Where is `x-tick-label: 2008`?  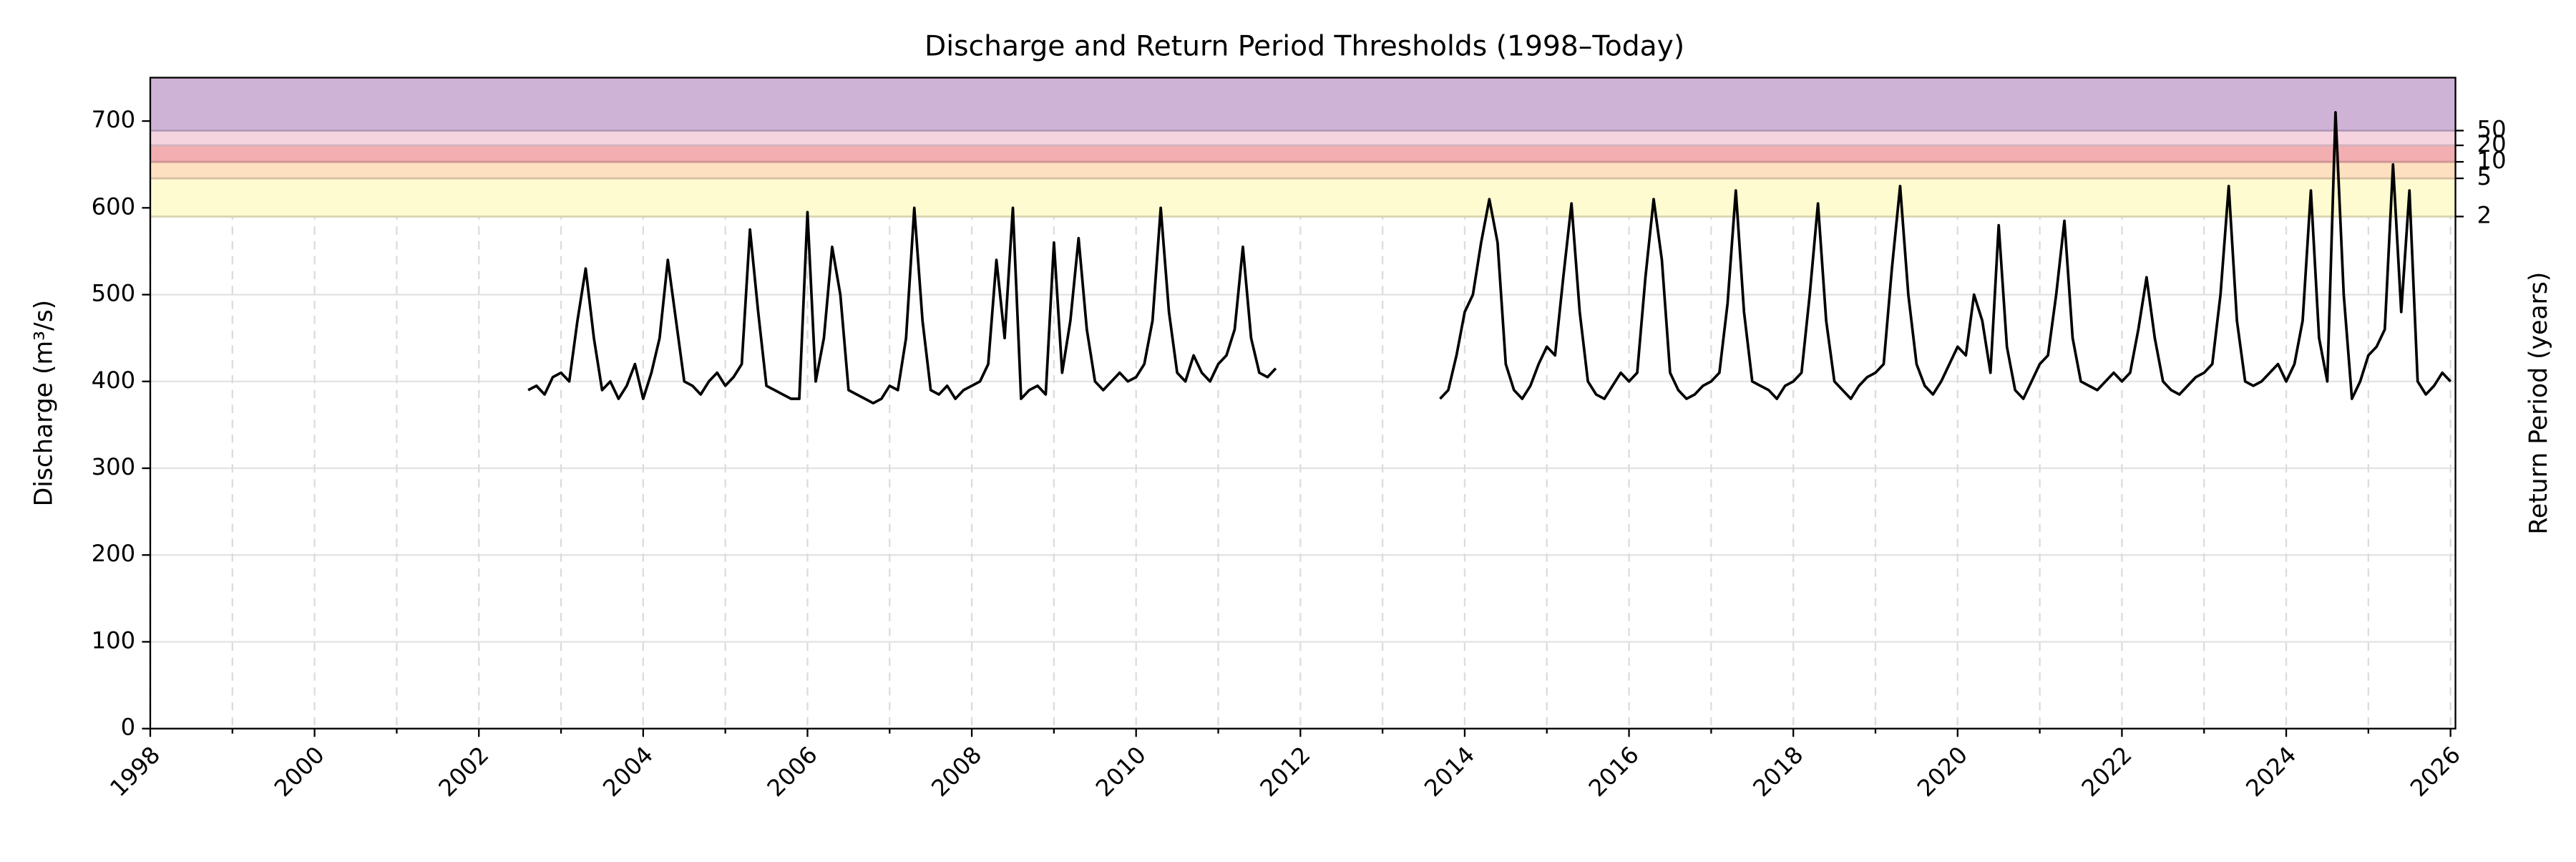 x-tick-label: 2008 is located at coordinates (956, 771).